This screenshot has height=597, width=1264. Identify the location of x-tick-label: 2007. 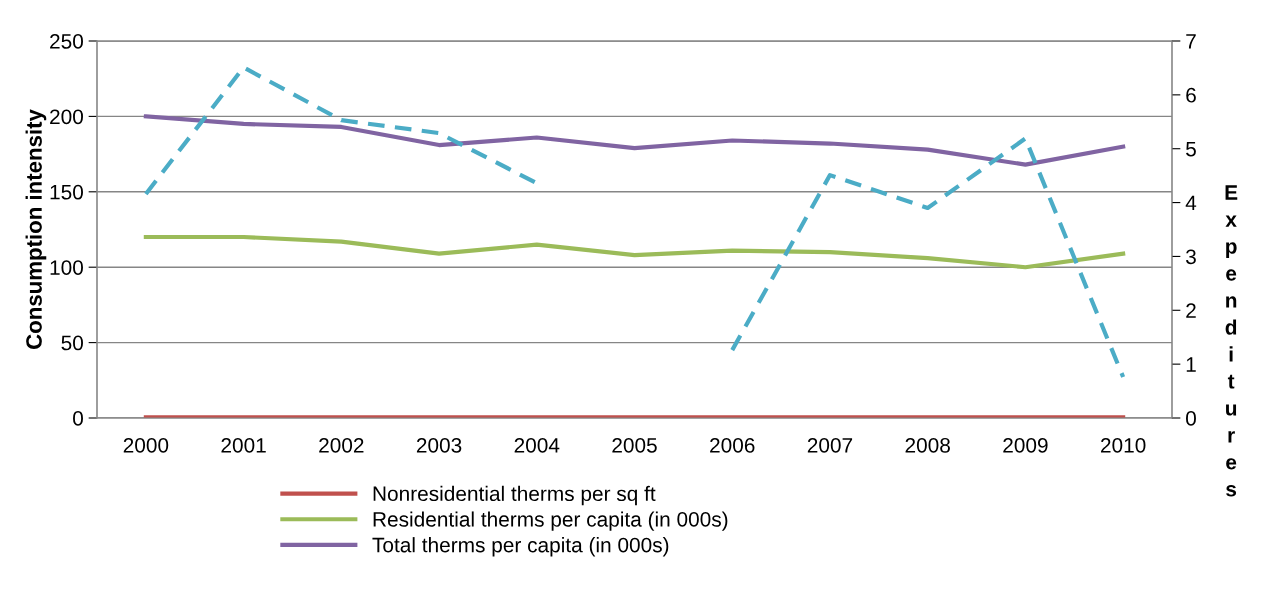
(830, 445).